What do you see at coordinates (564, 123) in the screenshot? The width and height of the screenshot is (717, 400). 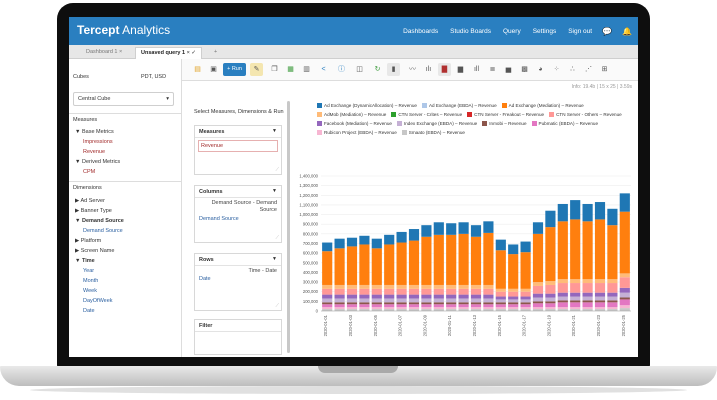 I see `legend-item: Pubmatic (EBDA) – Revenue` at bounding box center [564, 123].